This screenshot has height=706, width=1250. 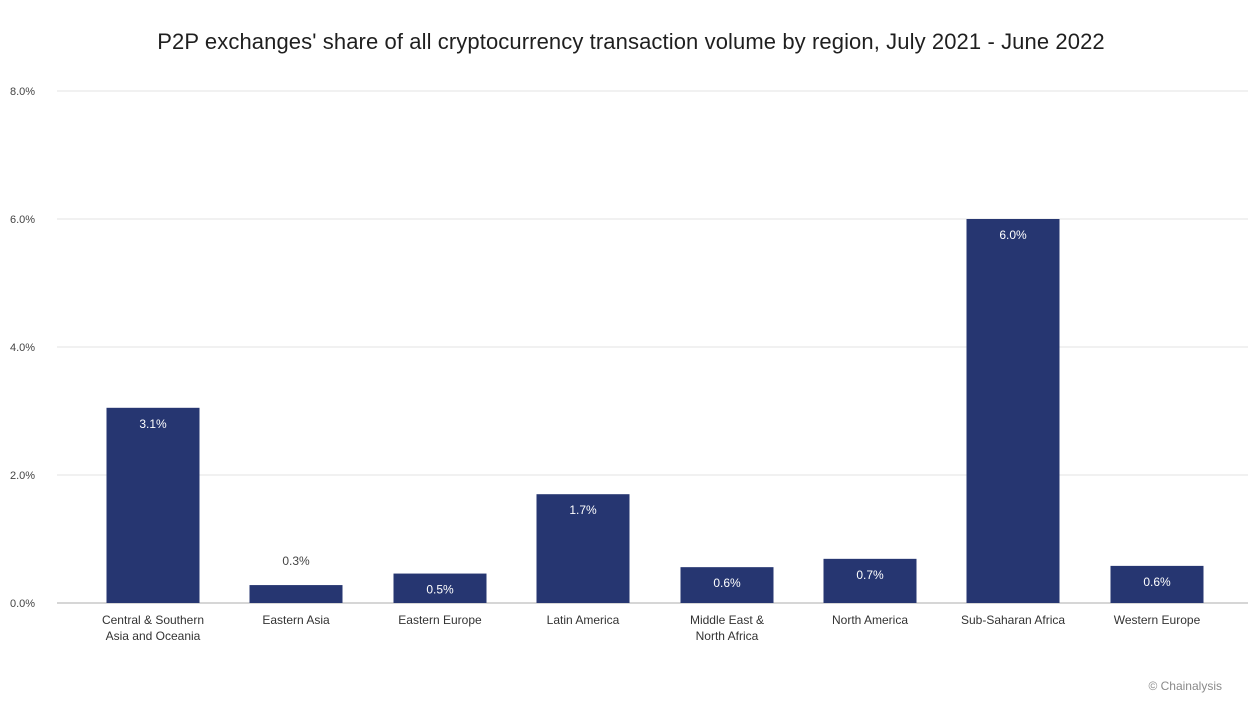 What do you see at coordinates (1185, 686) in the screenshot?
I see `source-credit: © Chainalysis` at bounding box center [1185, 686].